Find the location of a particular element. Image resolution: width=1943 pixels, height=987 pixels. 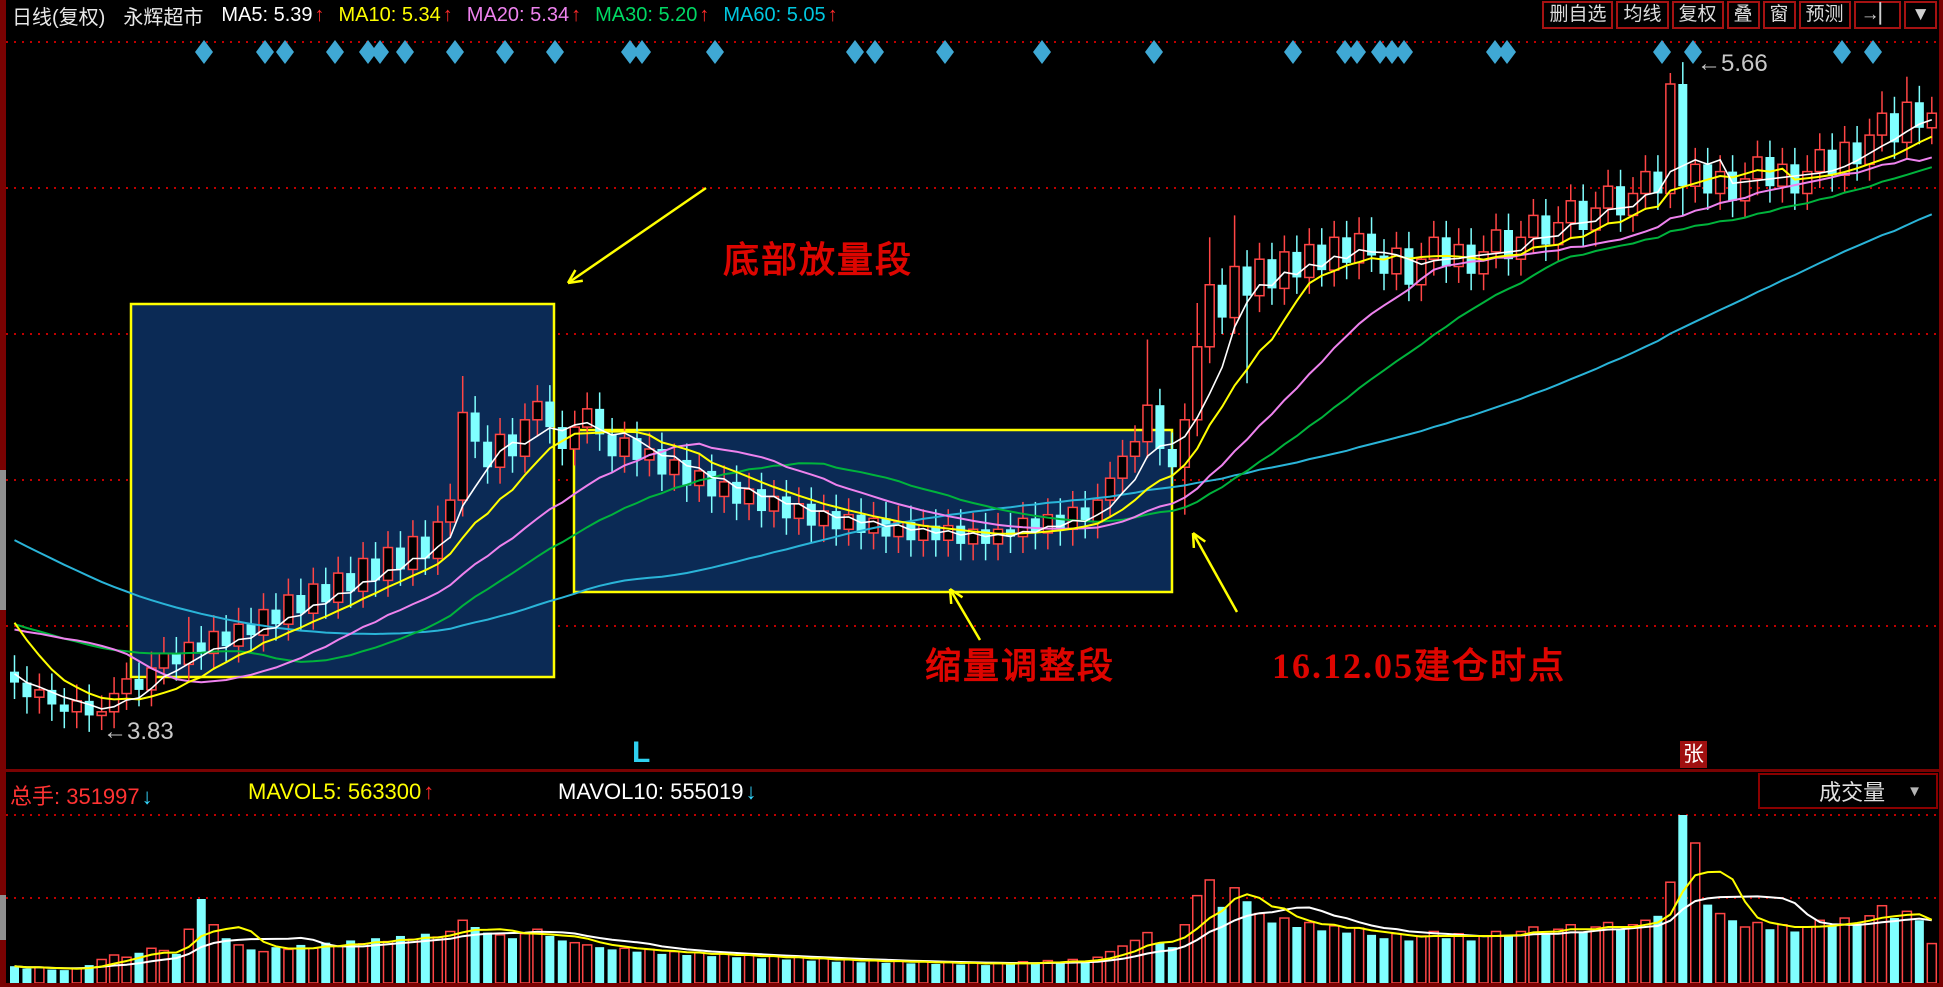

total-volume-readout: 总手: 351997↓ is located at coordinates (81, 796).